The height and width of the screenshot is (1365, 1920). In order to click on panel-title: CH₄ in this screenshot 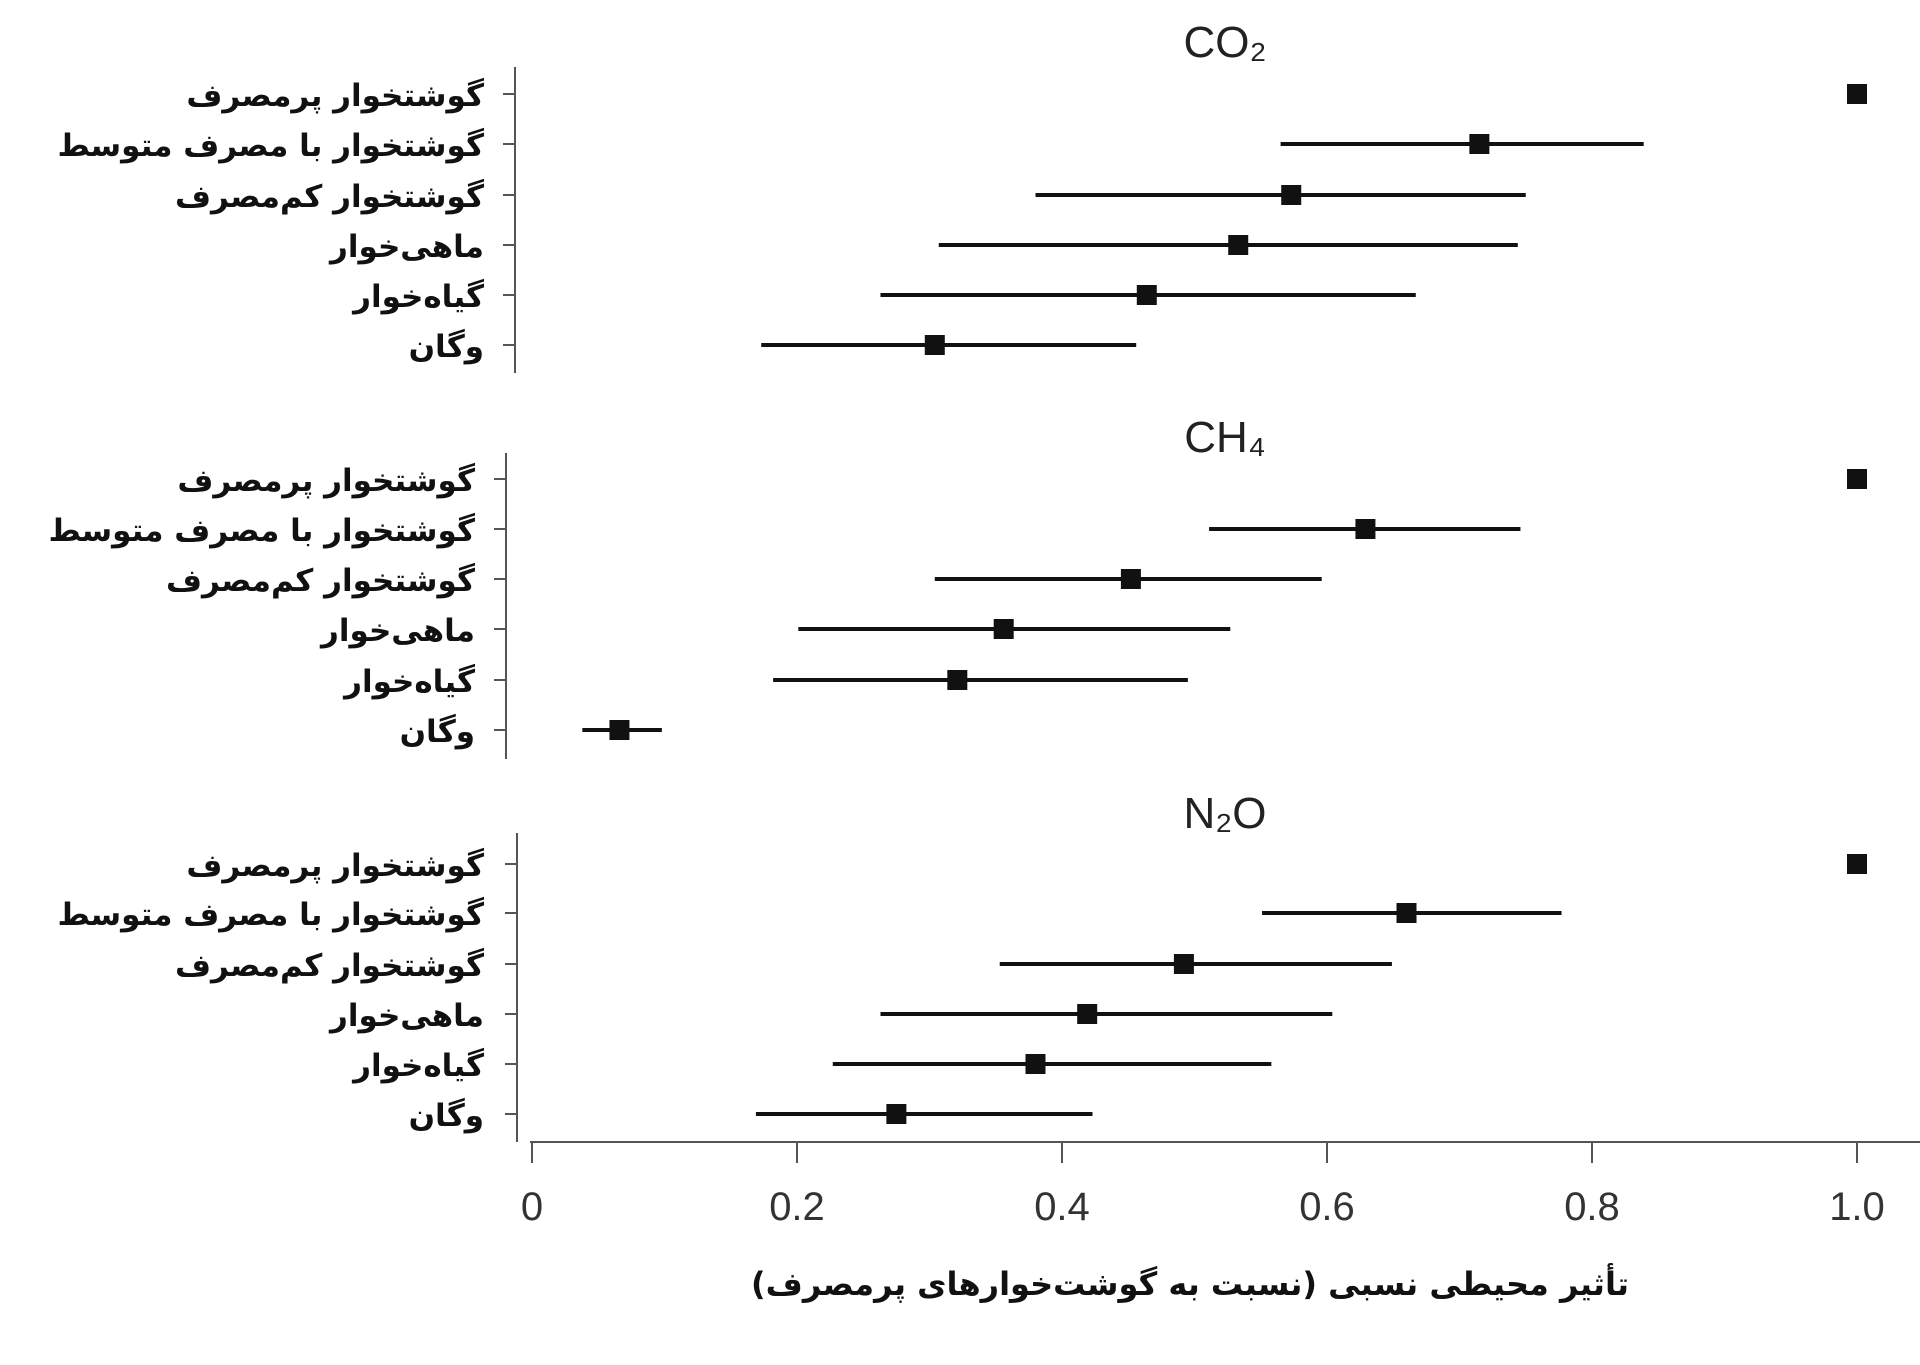, I will do `click(1225, 437)`.